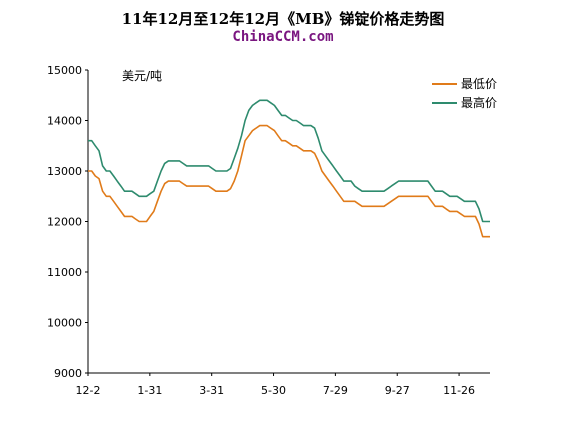  What do you see at coordinates (273, 390) in the screenshot?
I see `x-tick-label: 5-30` at bounding box center [273, 390].